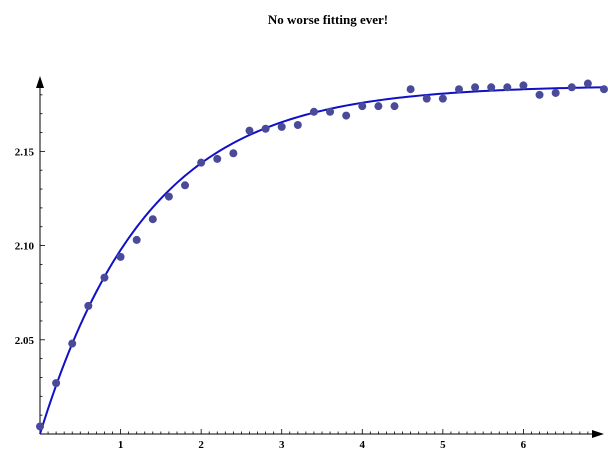 The height and width of the screenshot is (450, 608). What do you see at coordinates (201, 444) in the screenshot?
I see `x-tick-label: 2` at bounding box center [201, 444].